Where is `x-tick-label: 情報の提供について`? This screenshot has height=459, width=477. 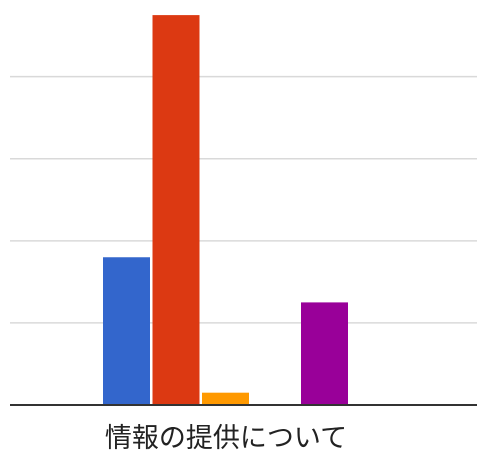
x-tick-label: 情報の提供について is located at coordinates (226, 438).